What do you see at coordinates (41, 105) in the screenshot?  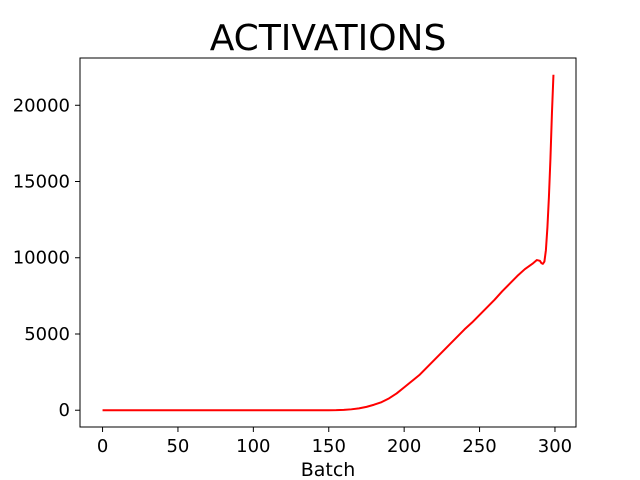 I see `y-tick-label: 20000` at bounding box center [41, 105].